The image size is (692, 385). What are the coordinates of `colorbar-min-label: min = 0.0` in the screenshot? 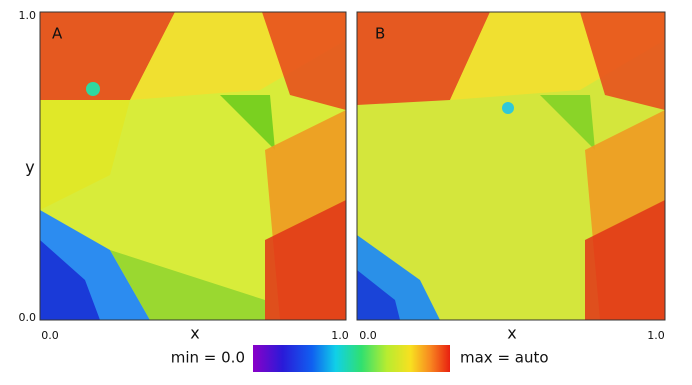 It's located at (208, 358).